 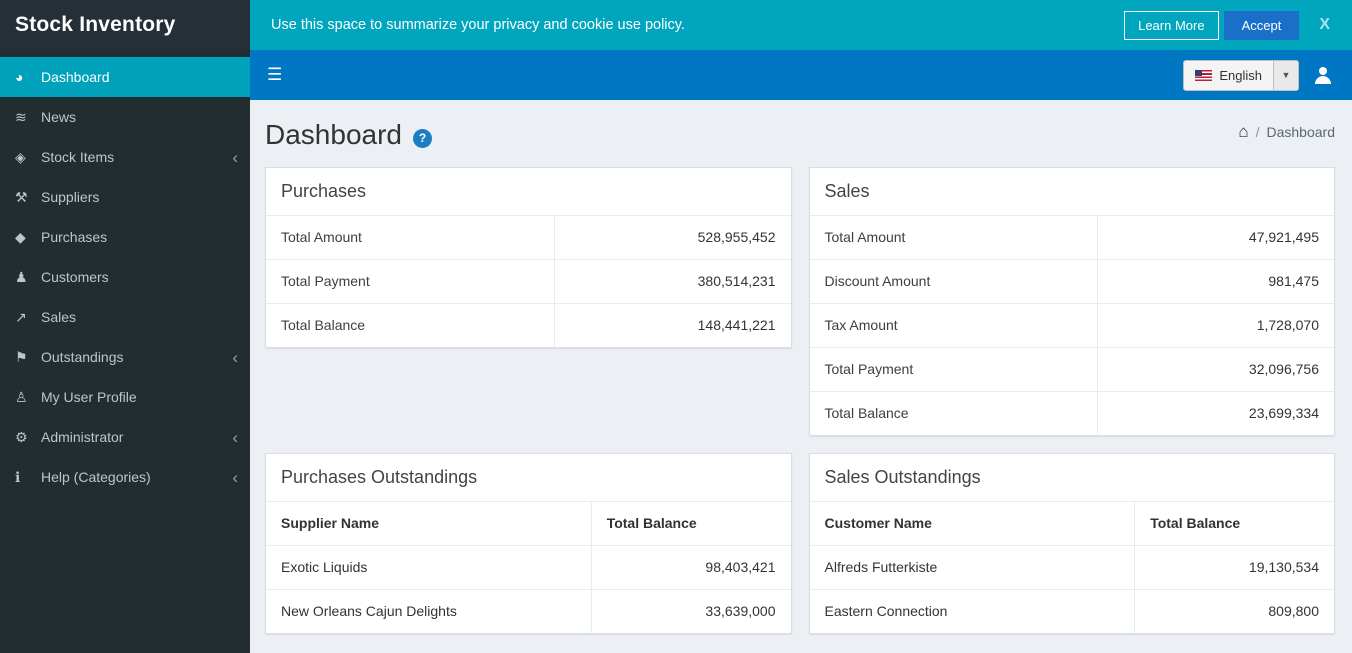 I want to click on sidebar-item-customers: ♟ Customers, so click(x=125, y=277).